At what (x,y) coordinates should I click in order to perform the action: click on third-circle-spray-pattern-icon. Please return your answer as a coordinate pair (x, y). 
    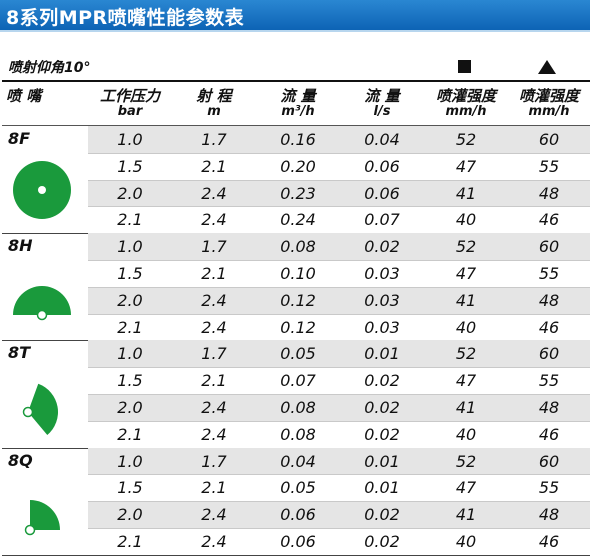
    Looking at the image, I should click on (42, 406).